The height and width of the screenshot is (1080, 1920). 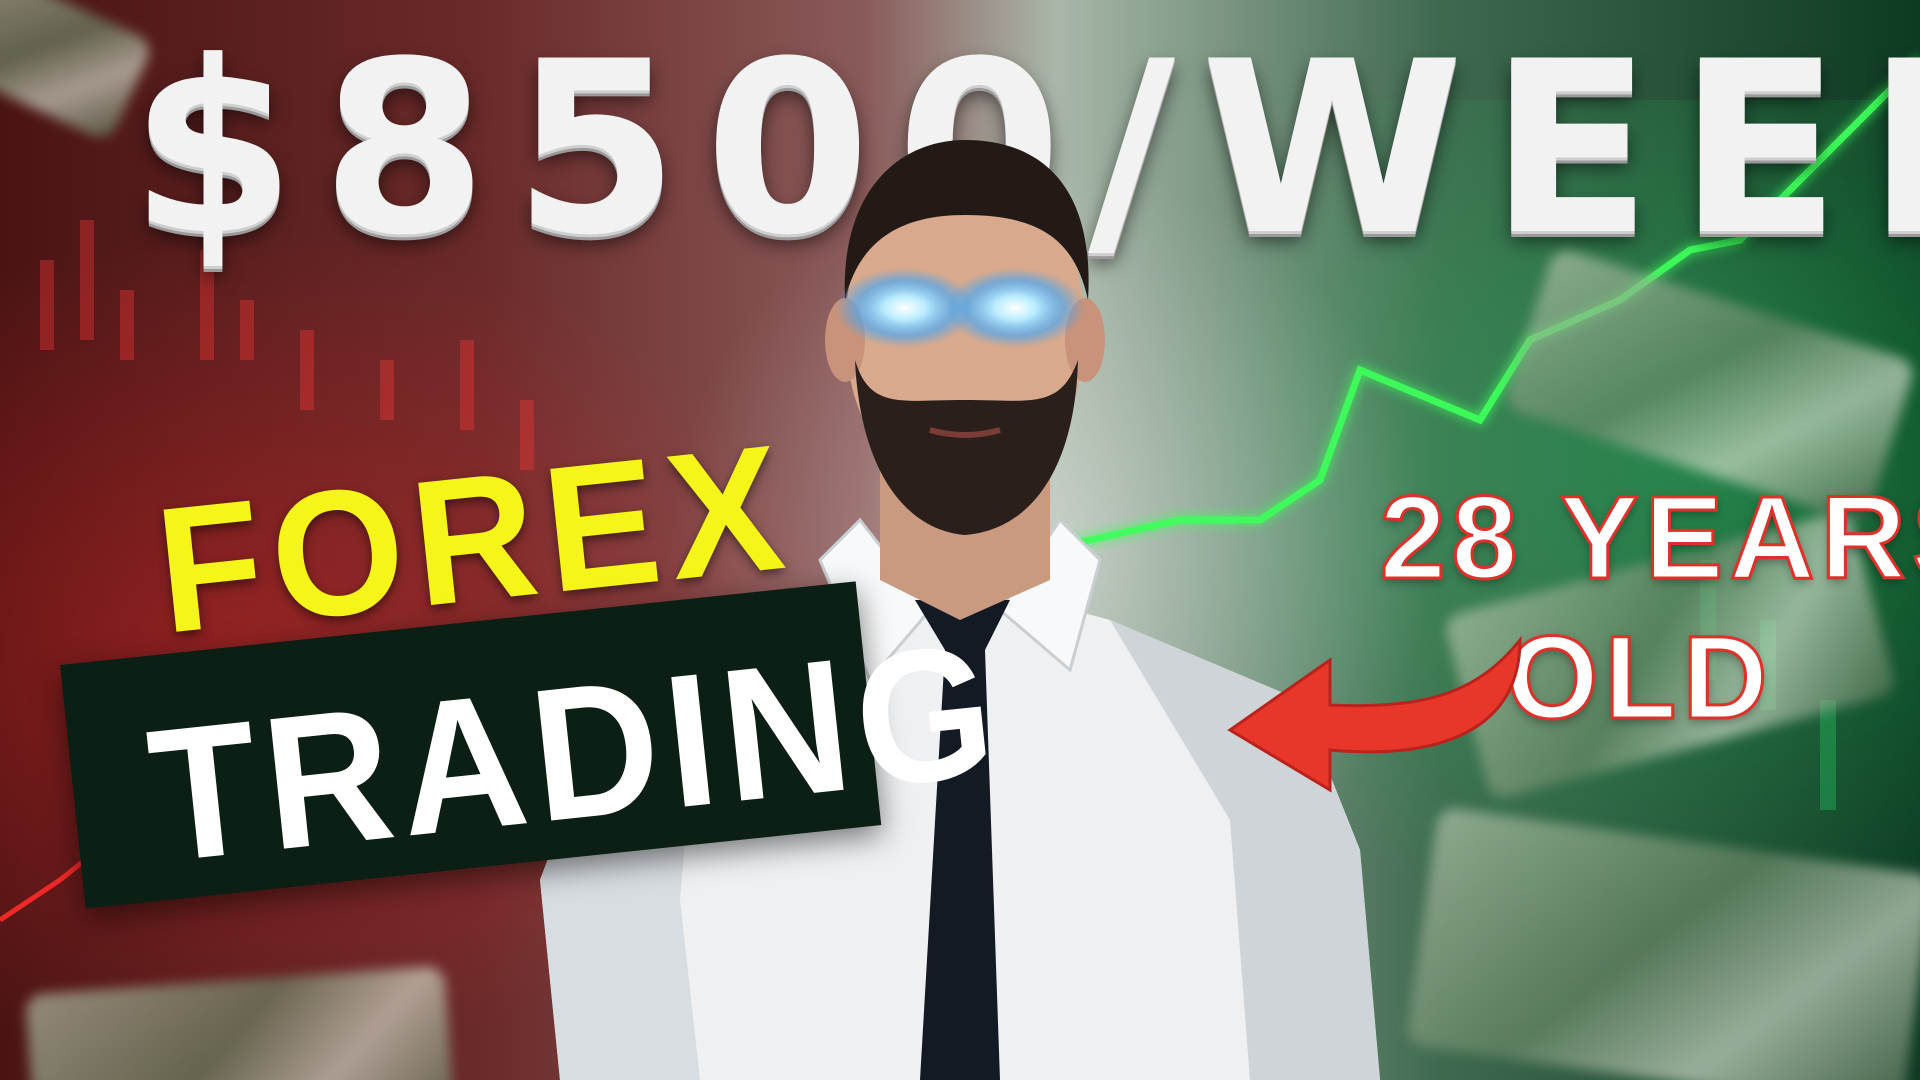 What do you see at coordinates (966, 447) in the screenshot?
I see `beard` at bounding box center [966, 447].